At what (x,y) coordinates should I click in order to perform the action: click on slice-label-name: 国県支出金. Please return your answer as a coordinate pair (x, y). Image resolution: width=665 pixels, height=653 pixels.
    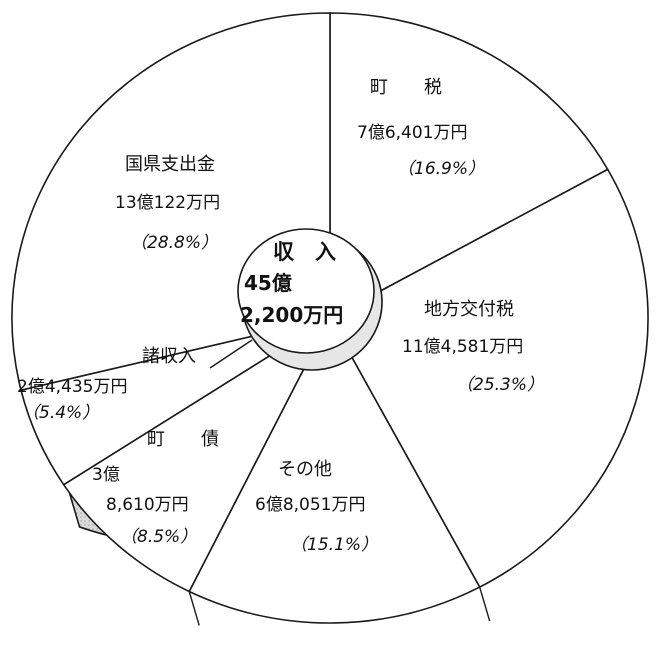
    Looking at the image, I should click on (170, 164).